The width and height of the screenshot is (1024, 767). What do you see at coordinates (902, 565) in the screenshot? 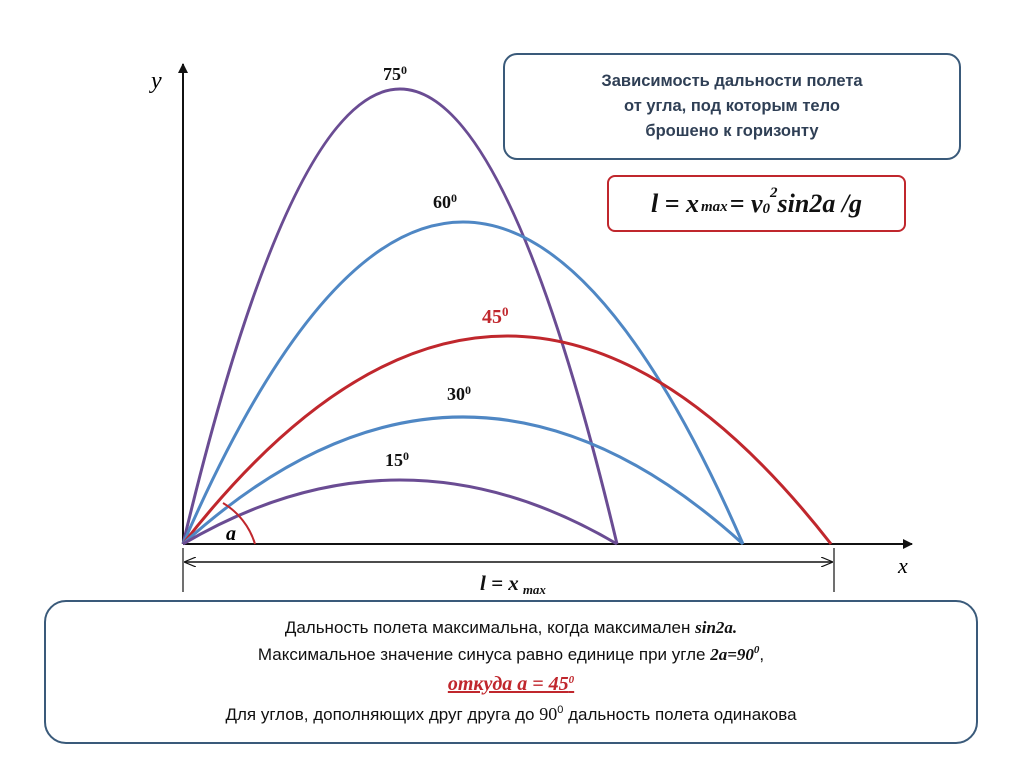
I see `x-axis-label: x` at bounding box center [902, 565].